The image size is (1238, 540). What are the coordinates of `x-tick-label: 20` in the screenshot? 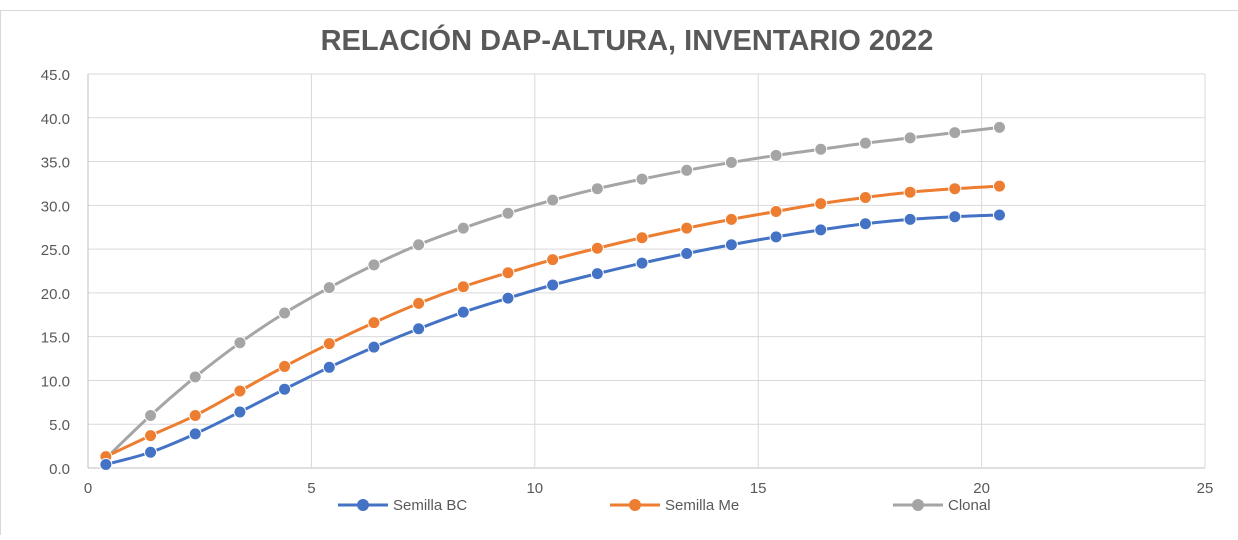 It's located at (981, 488).